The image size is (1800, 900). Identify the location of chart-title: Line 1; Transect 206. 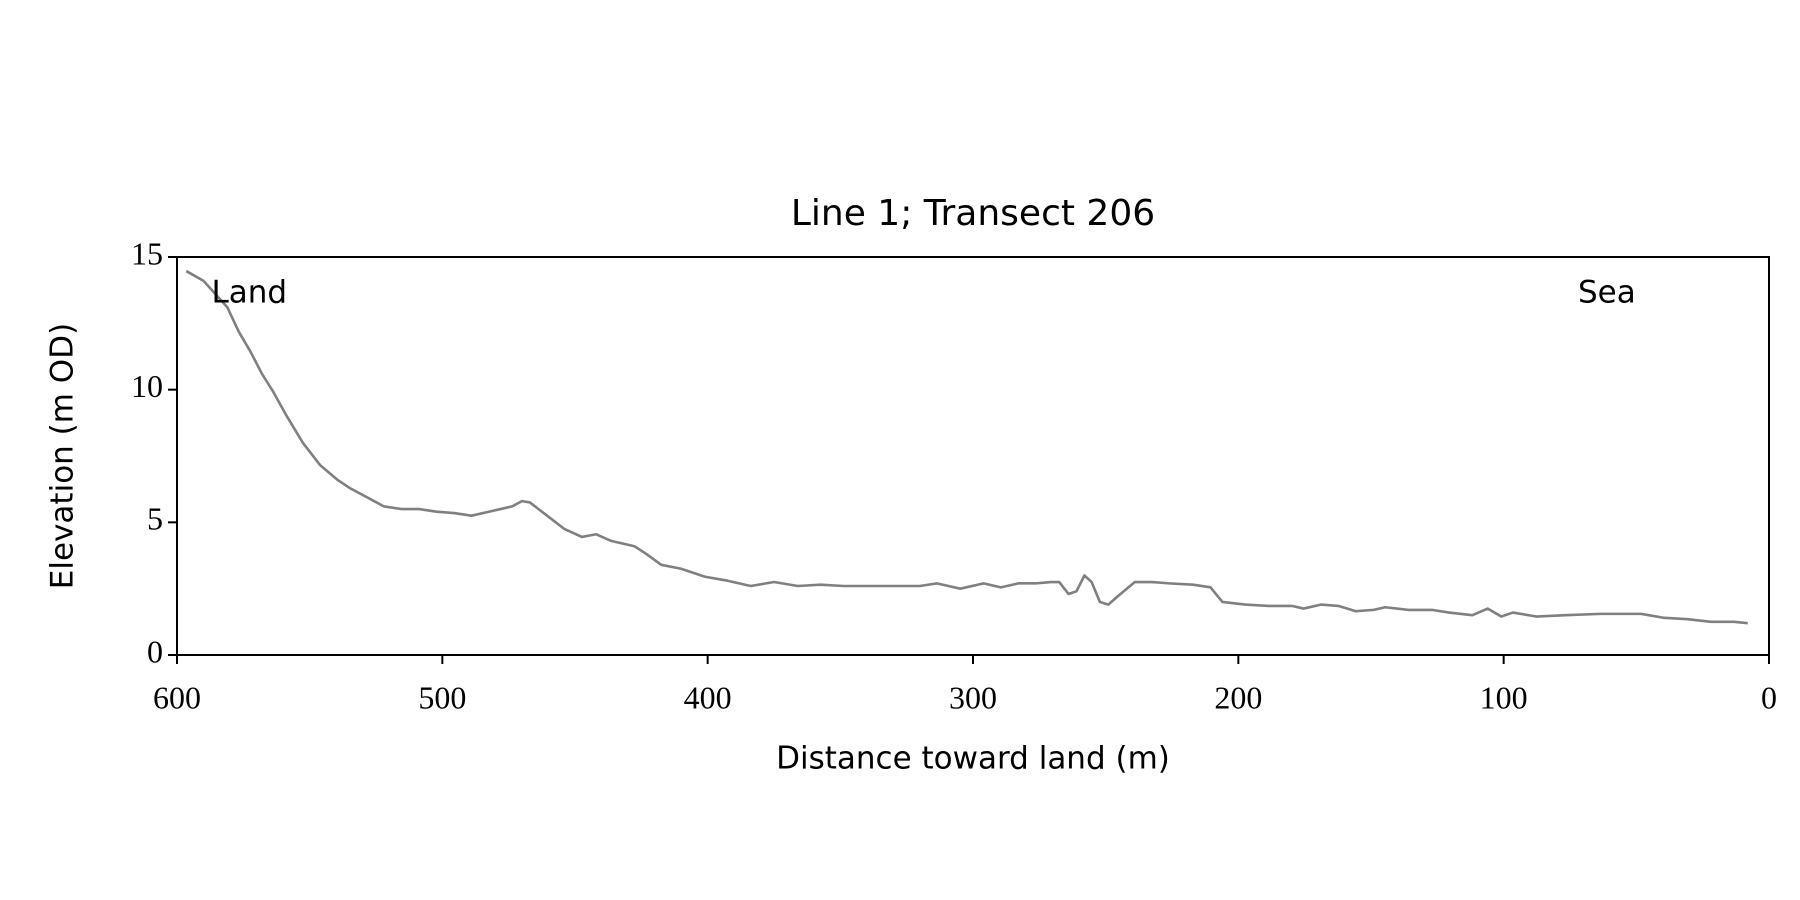
(973, 213).